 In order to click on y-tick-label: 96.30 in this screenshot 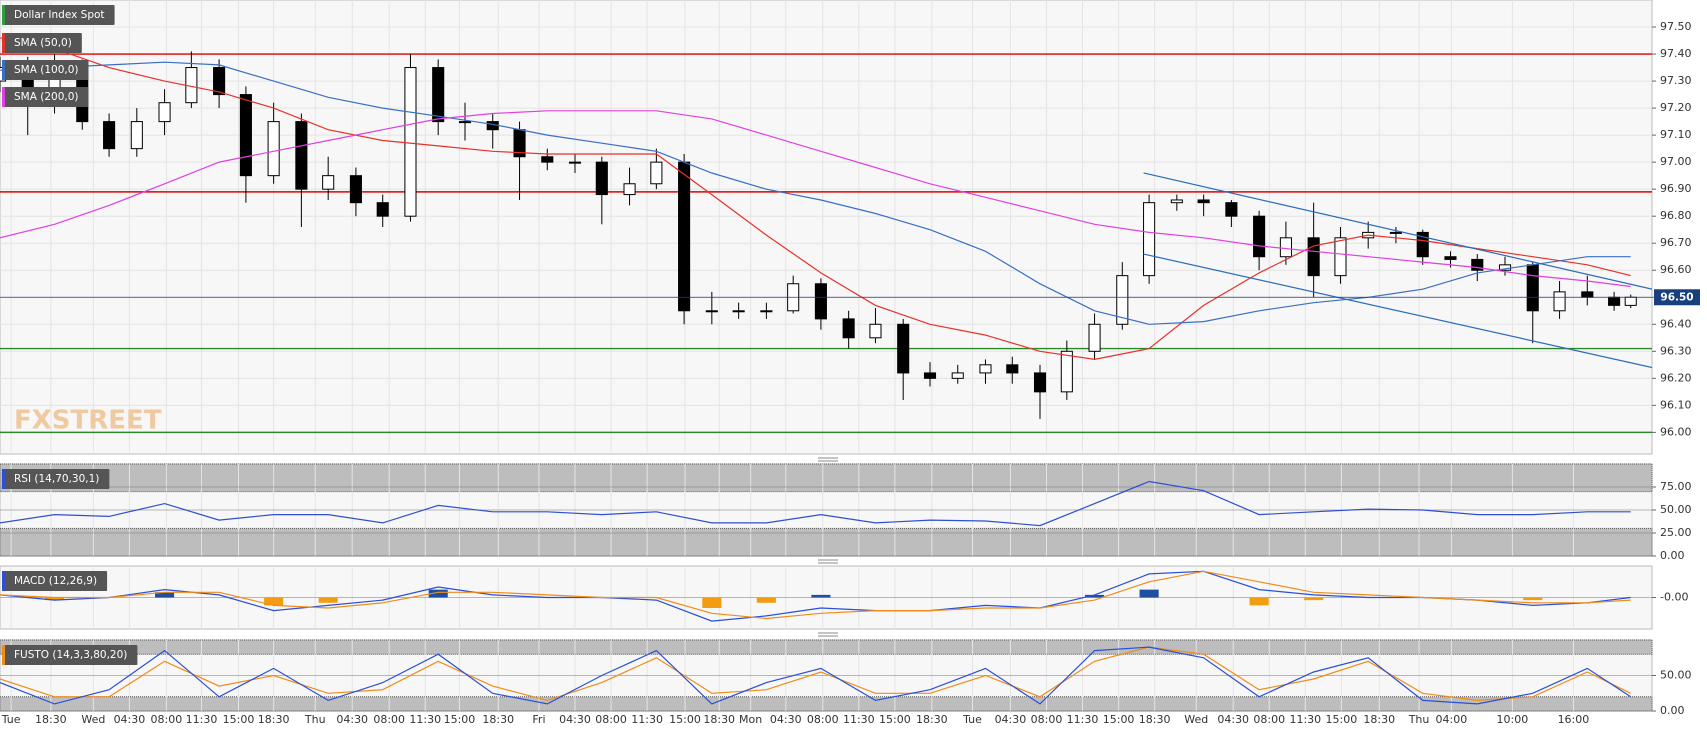, I will do `click(1676, 350)`.